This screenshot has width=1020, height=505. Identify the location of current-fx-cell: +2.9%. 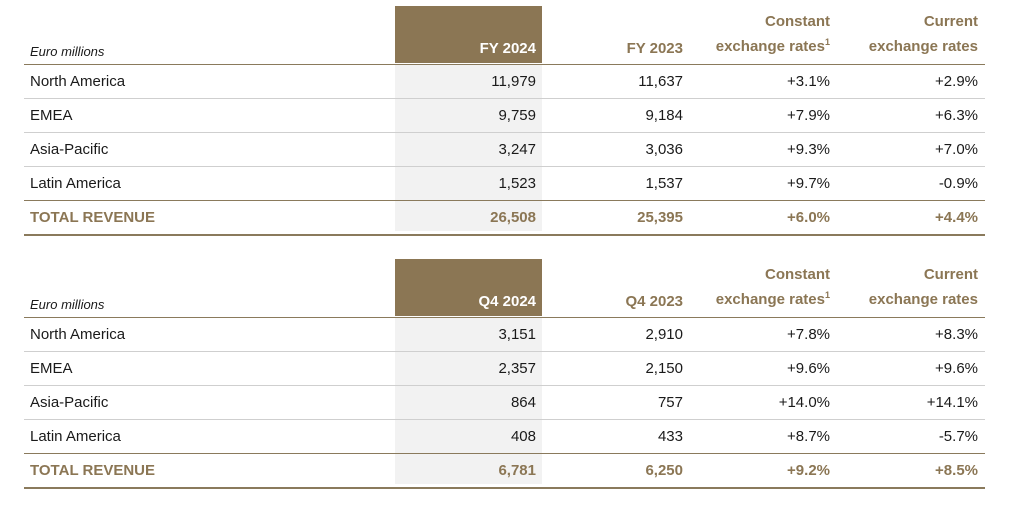
(956, 81).